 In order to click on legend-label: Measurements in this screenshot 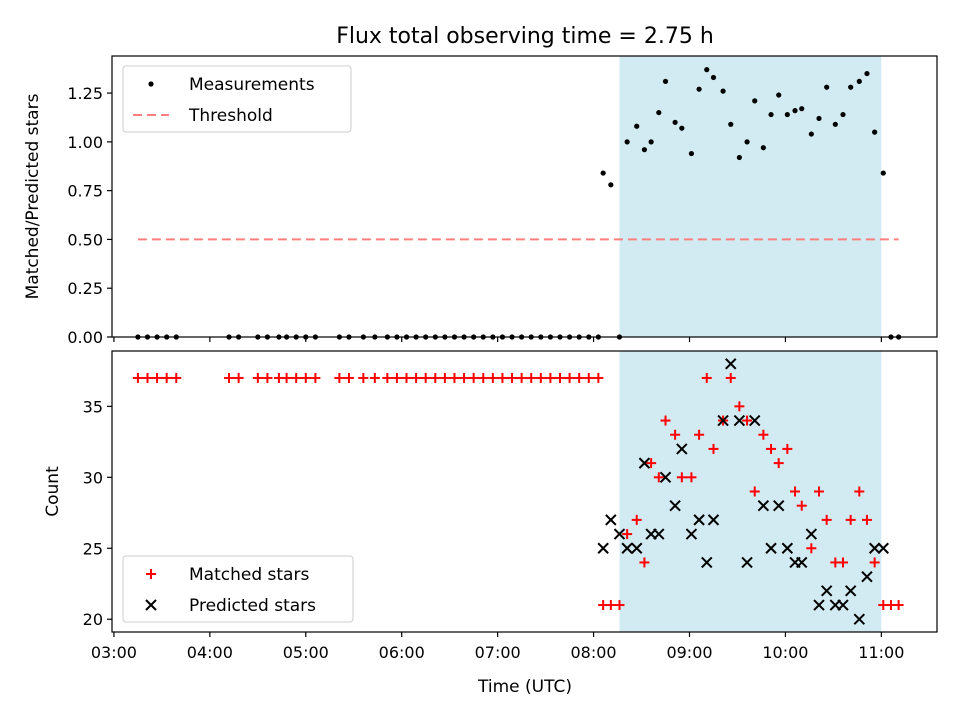, I will do `click(252, 85)`.